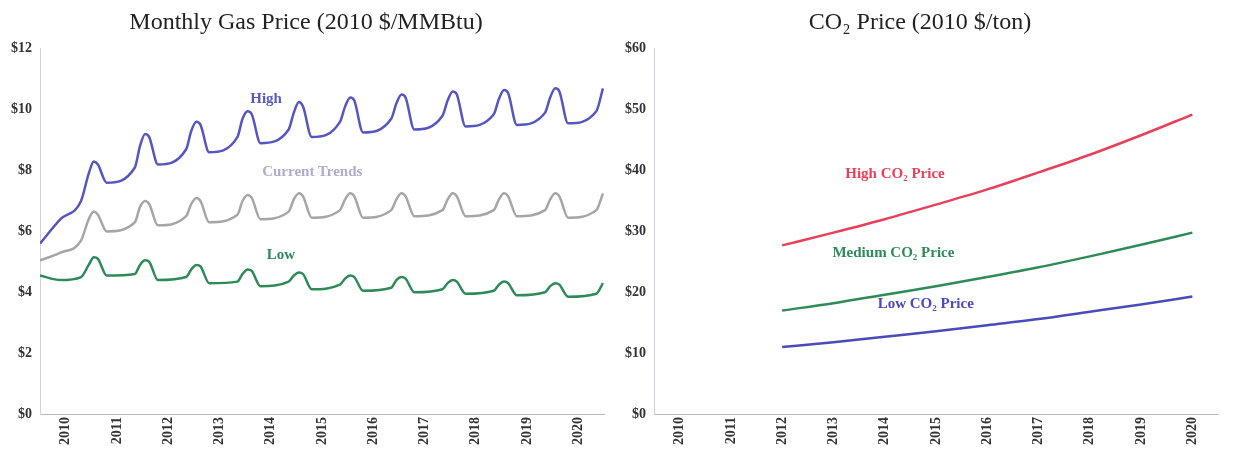 The image size is (1238, 458). What do you see at coordinates (25, 352) in the screenshot?
I see `y-tick-label: $2` at bounding box center [25, 352].